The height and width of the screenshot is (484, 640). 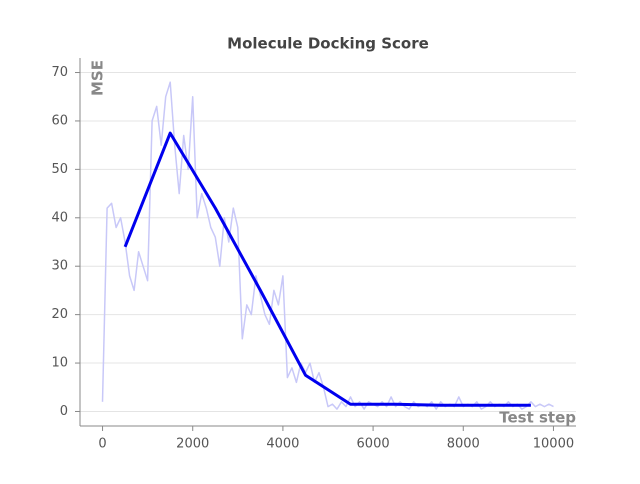 What do you see at coordinates (102, 444) in the screenshot?
I see `x-tick-label: 0` at bounding box center [102, 444].